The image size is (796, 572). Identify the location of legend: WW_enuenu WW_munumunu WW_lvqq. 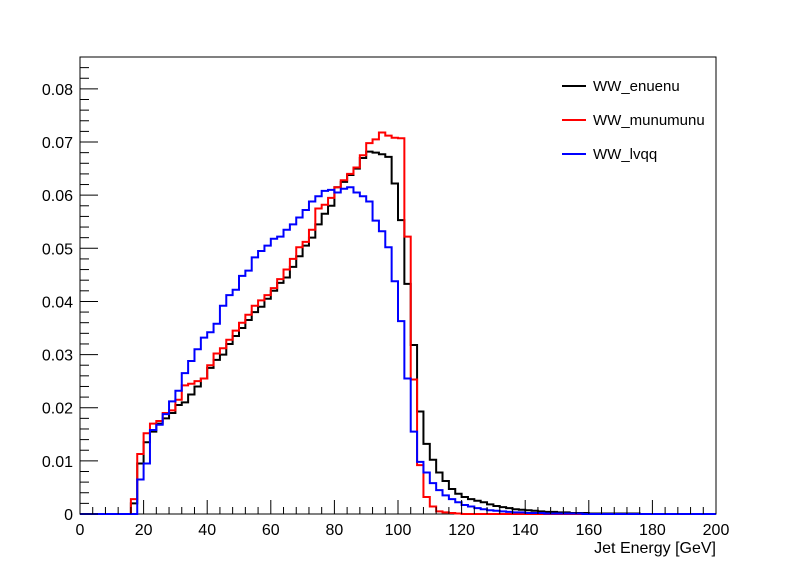
(633, 120).